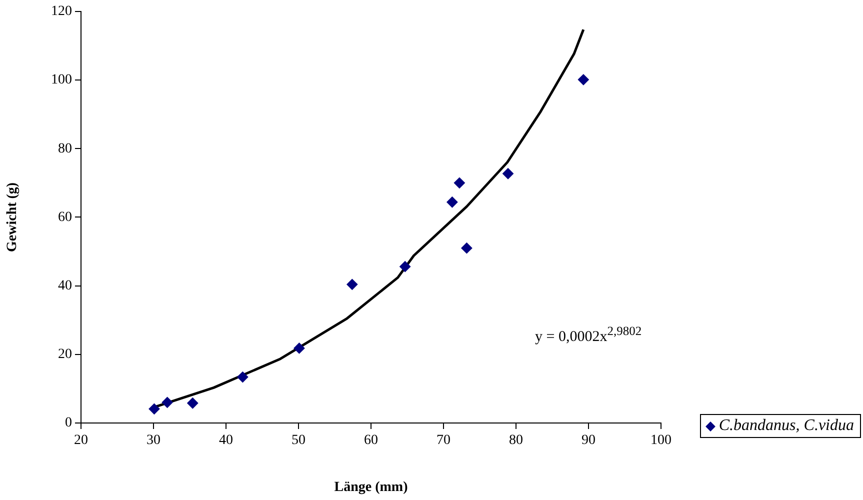 The height and width of the screenshot is (500, 863). I want to click on y-tick-label: 80, so click(65, 148).